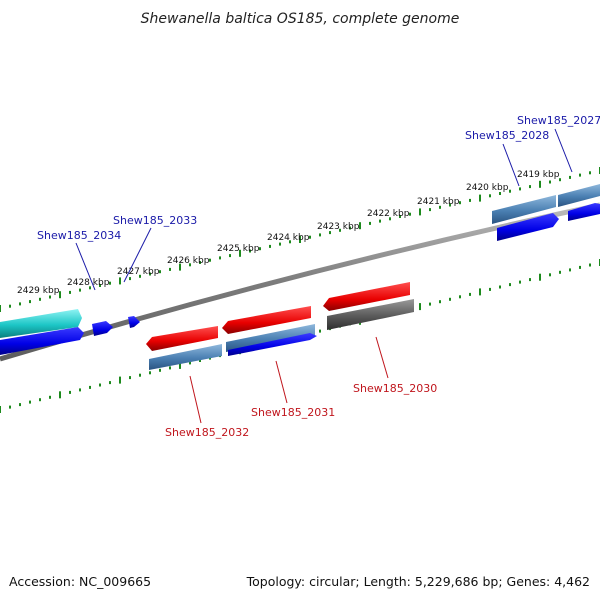 Image resolution: width=600 pixels, height=600 pixels. I want to click on feature-track-reverse, so click(280, 326).